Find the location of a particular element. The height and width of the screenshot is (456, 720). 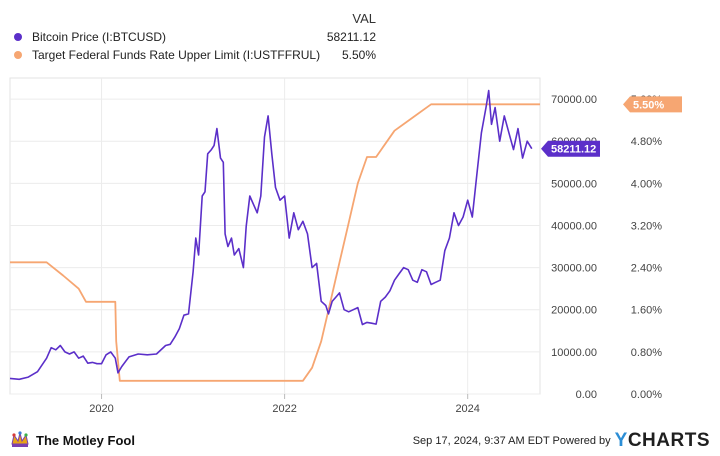

ycharts-logo-text: CHARTS is located at coordinates (668, 440).